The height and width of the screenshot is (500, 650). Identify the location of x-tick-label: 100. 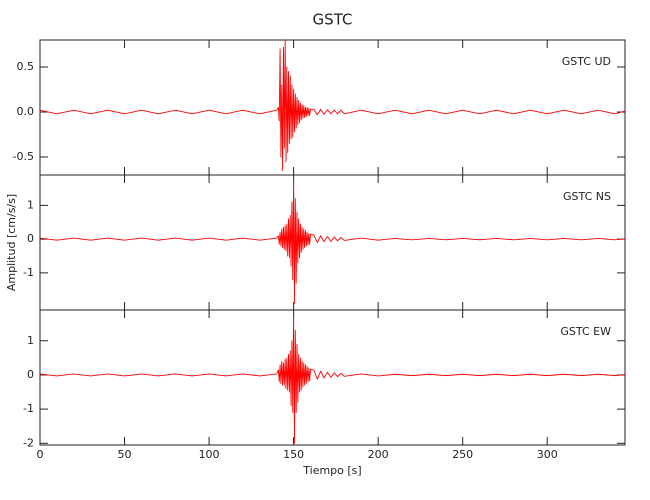
(209, 454).